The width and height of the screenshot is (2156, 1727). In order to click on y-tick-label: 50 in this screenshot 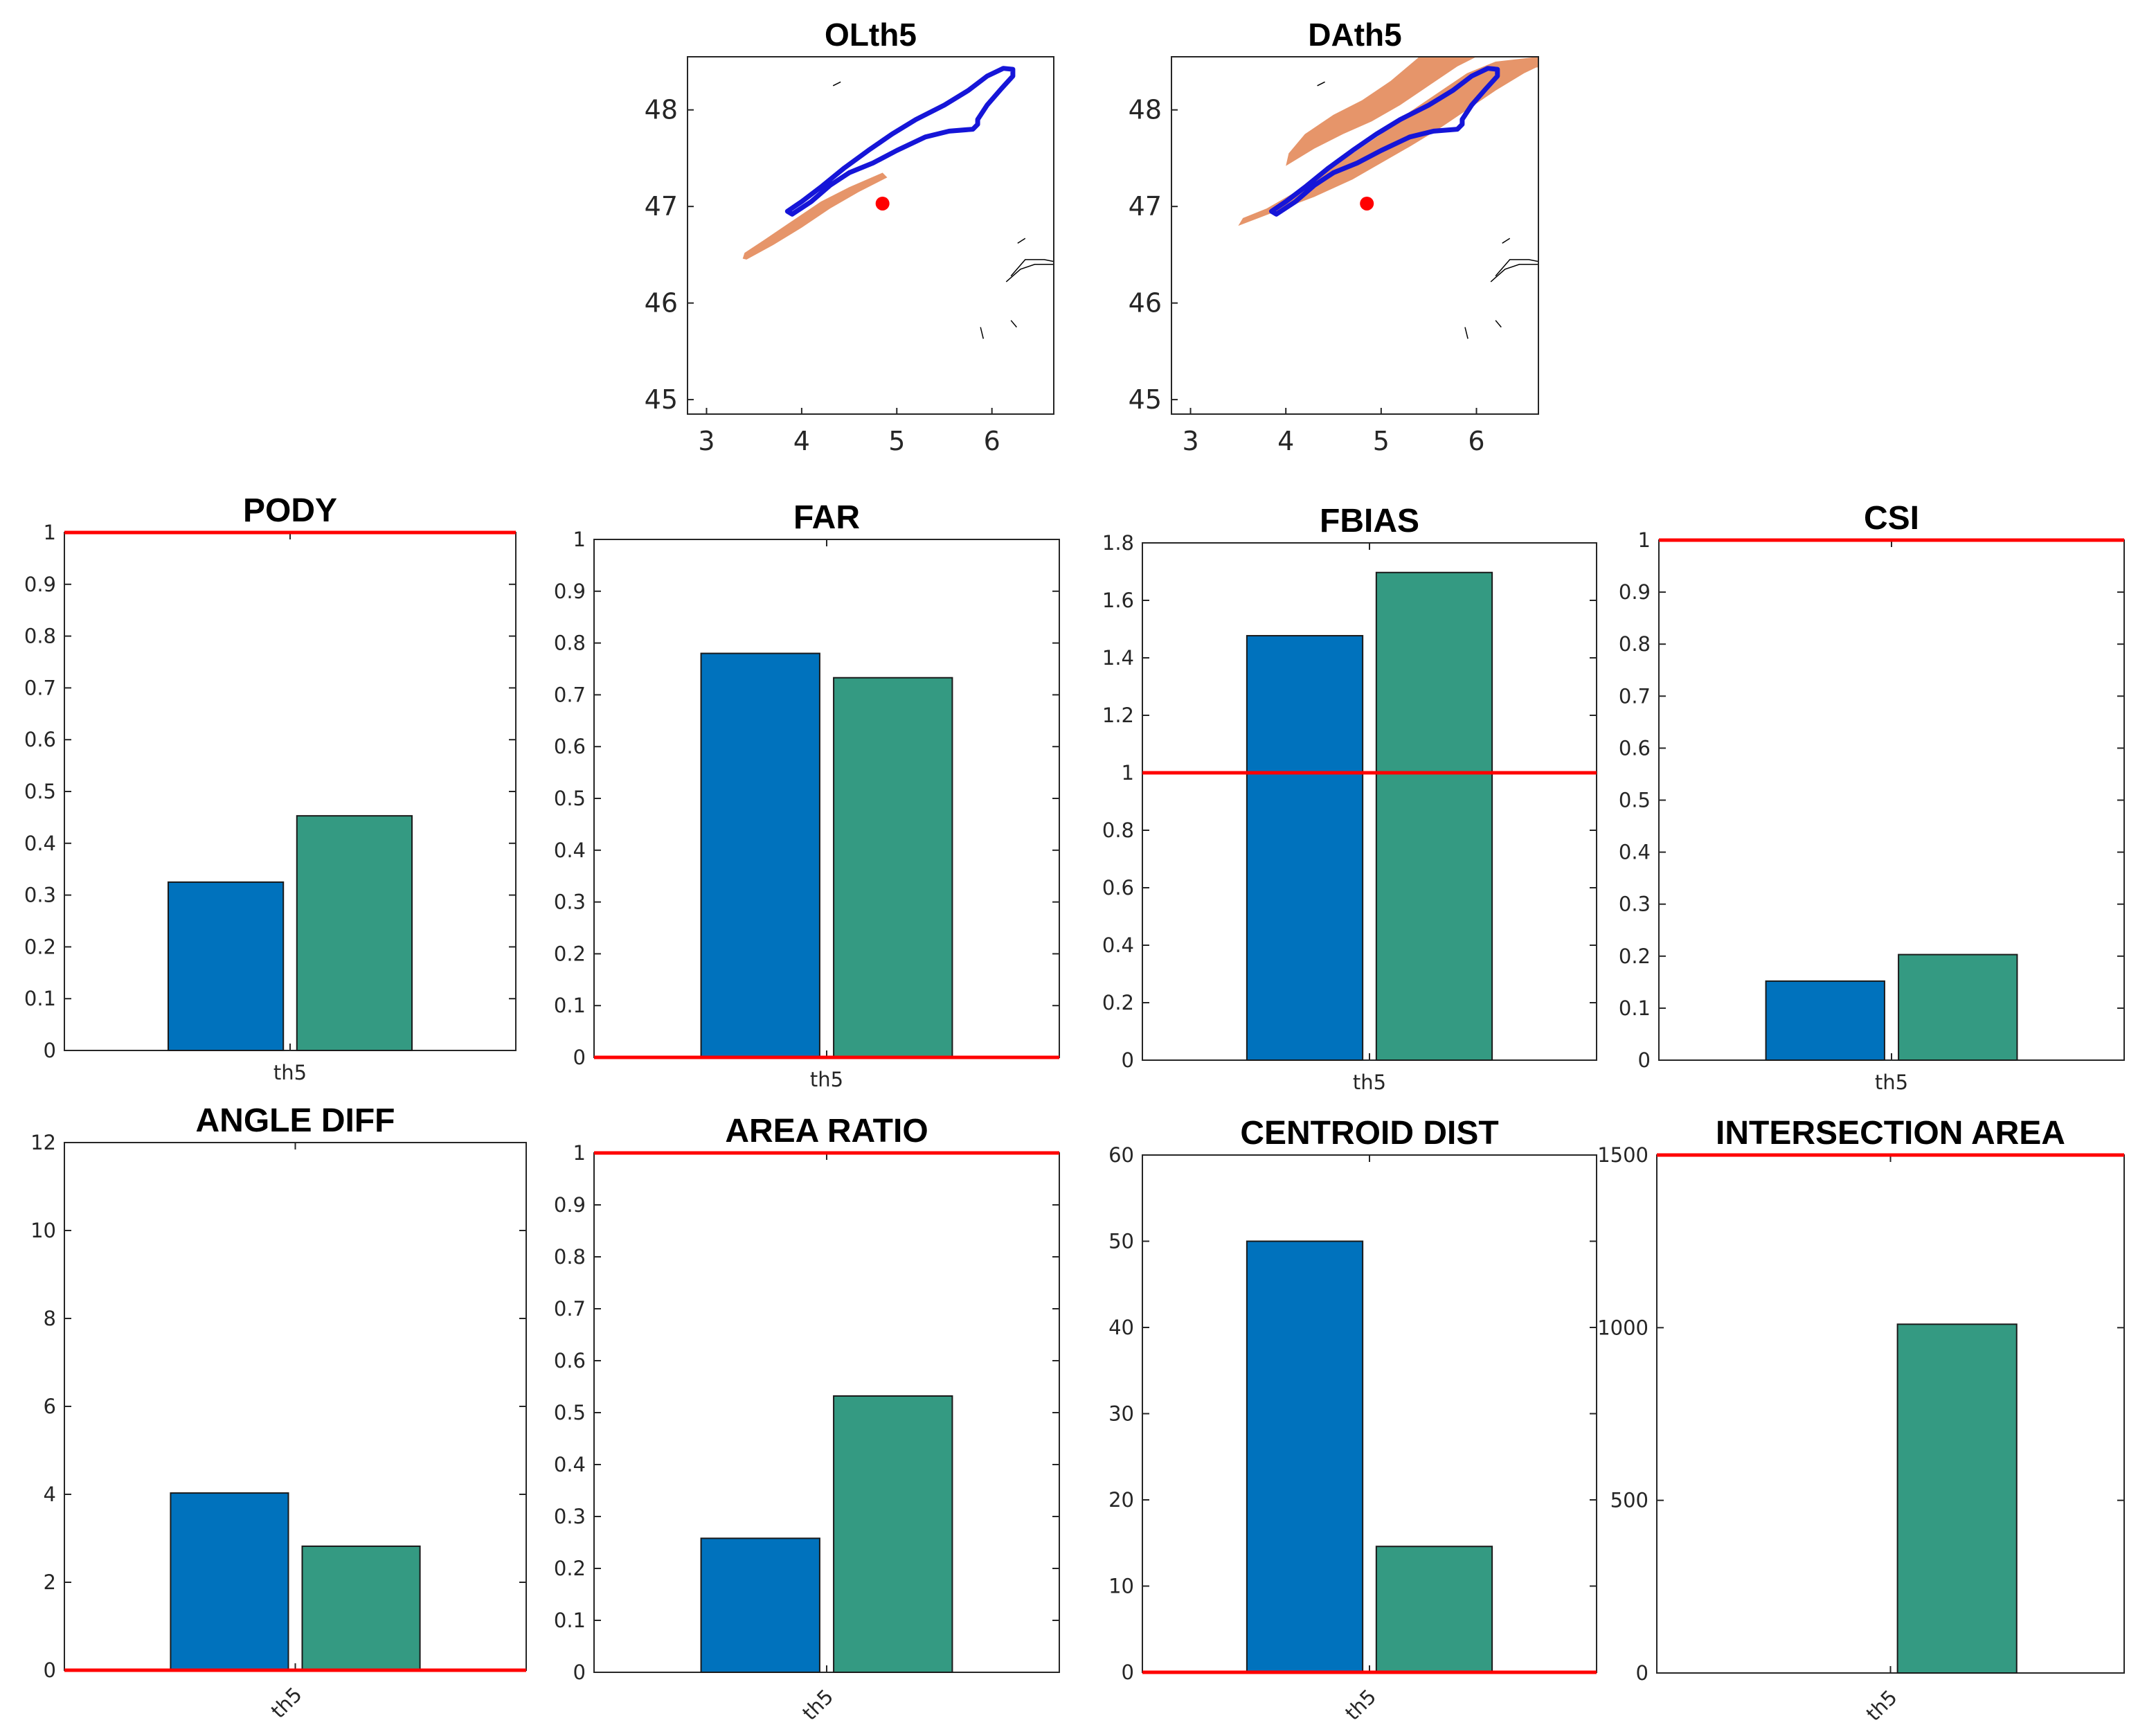, I will do `click(1121, 1241)`.